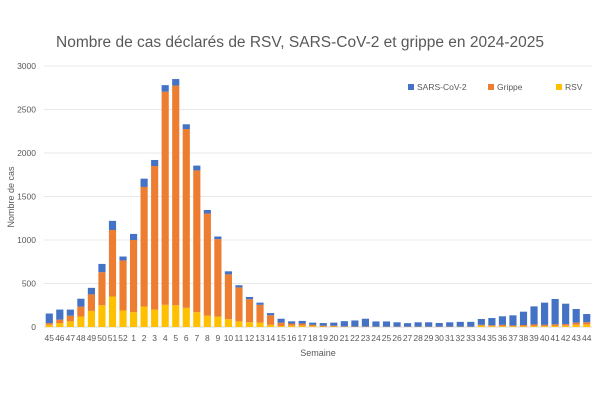 Image resolution: width=600 pixels, height=400 pixels. Describe the element at coordinates (71, 338) in the screenshot. I see `x-tick-label: 47` at that location.